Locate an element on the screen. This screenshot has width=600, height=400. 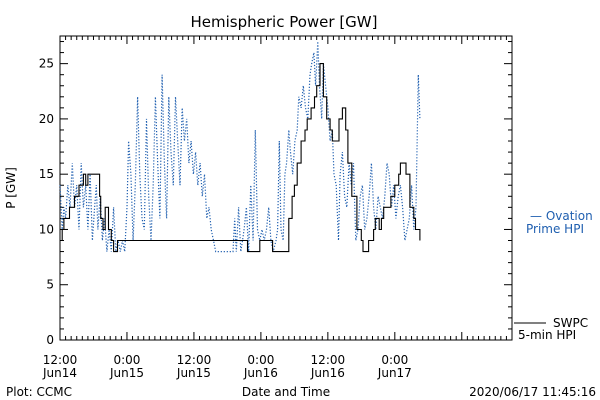
legend-swpc: SWPC 5-min HPI is located at coordinates (551, 329).